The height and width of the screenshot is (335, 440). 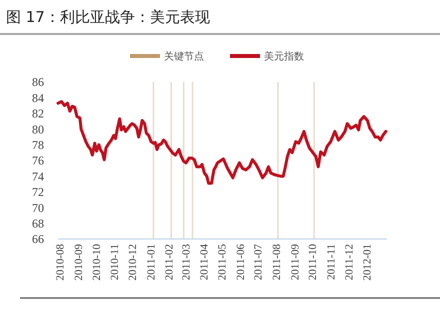 What do you see at coordinates (38, 82) in the screenshot?
I see `y-tick-label: 86` at bounding box center [38, 82].